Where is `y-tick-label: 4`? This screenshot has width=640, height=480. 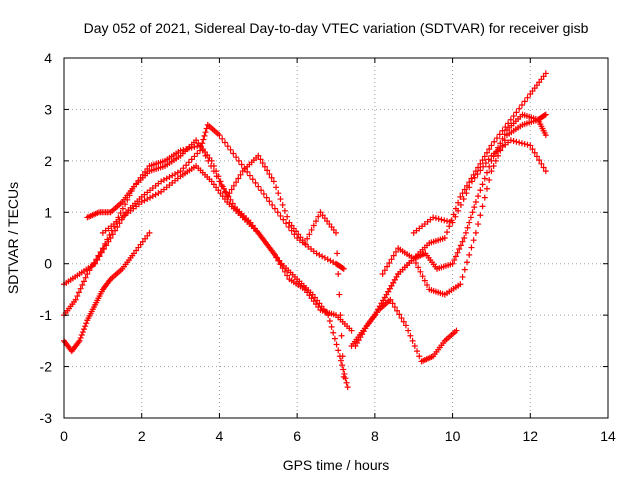
y-tick-label: 4 is located at coordinates (48, 58).